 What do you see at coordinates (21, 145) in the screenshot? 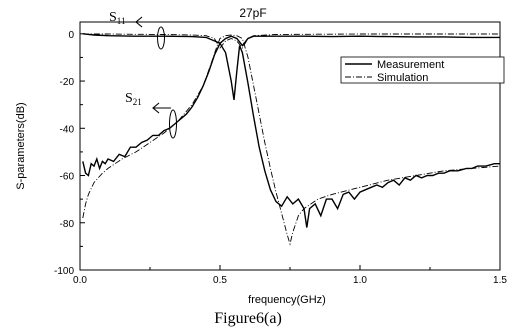
I see `y-axis-label: S-parameters(dB)` at bounding box center [21, 145].